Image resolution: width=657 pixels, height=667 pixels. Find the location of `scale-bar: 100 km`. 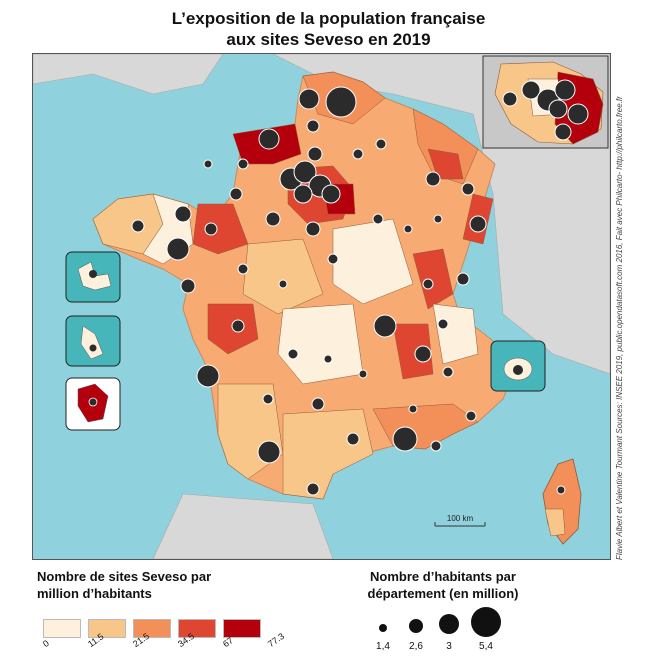

scale-bar: 100 km is located at coordinates (460, 520).